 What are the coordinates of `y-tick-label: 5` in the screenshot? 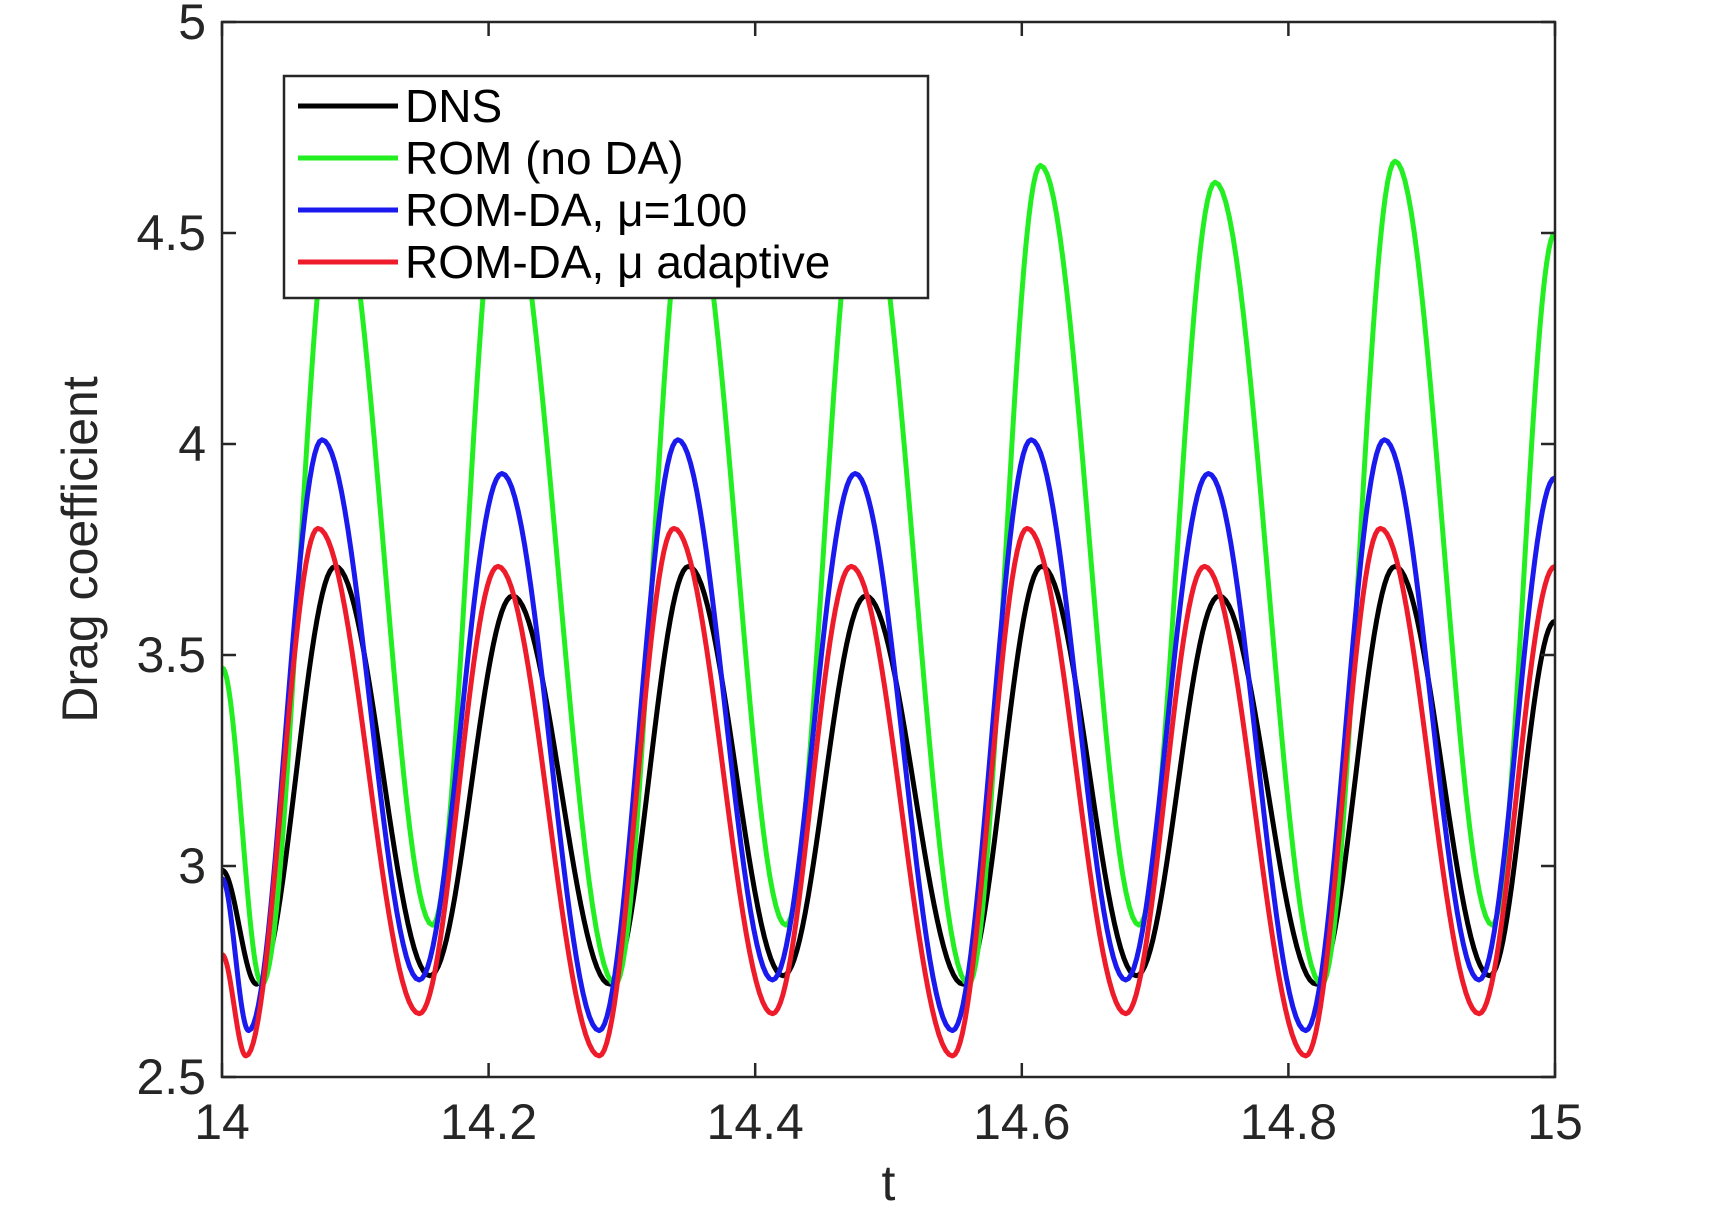 It's located at (192, 25).